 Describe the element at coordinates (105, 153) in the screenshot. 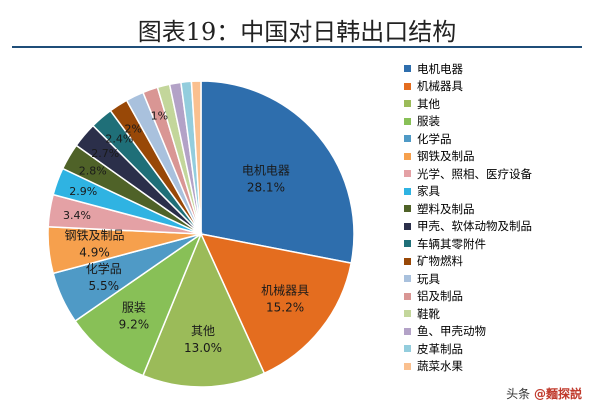

I see `slice-value-label: 2.7%` at that location.